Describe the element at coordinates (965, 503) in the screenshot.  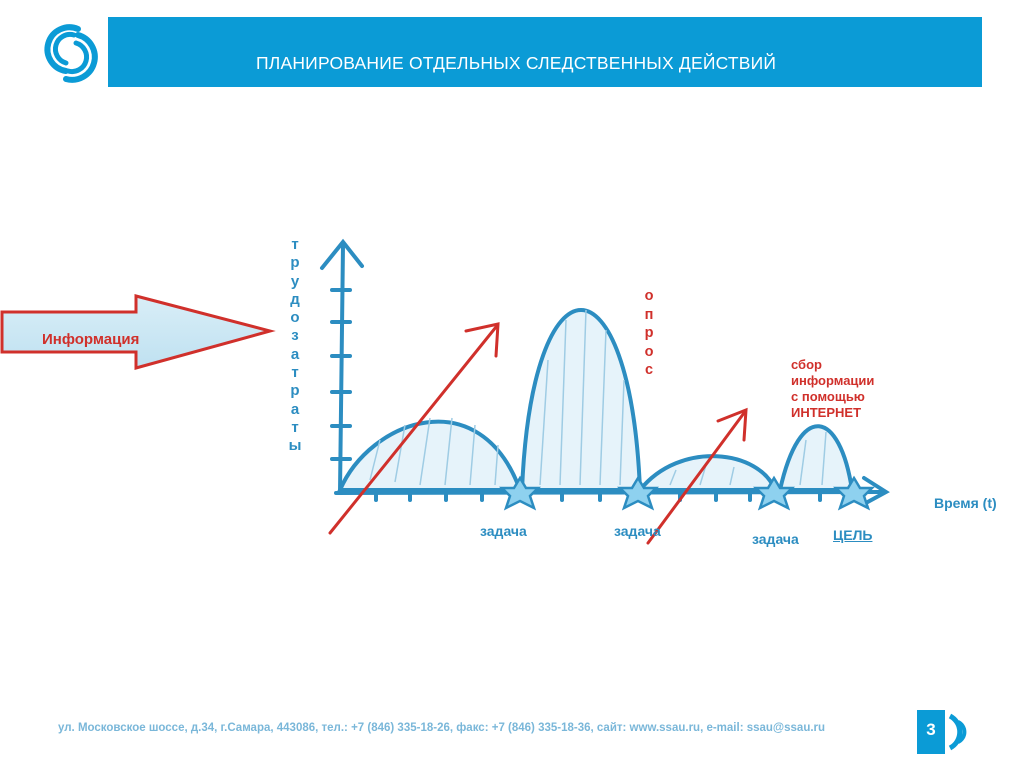
I see `x-axis-label: Время (t)` at that location.